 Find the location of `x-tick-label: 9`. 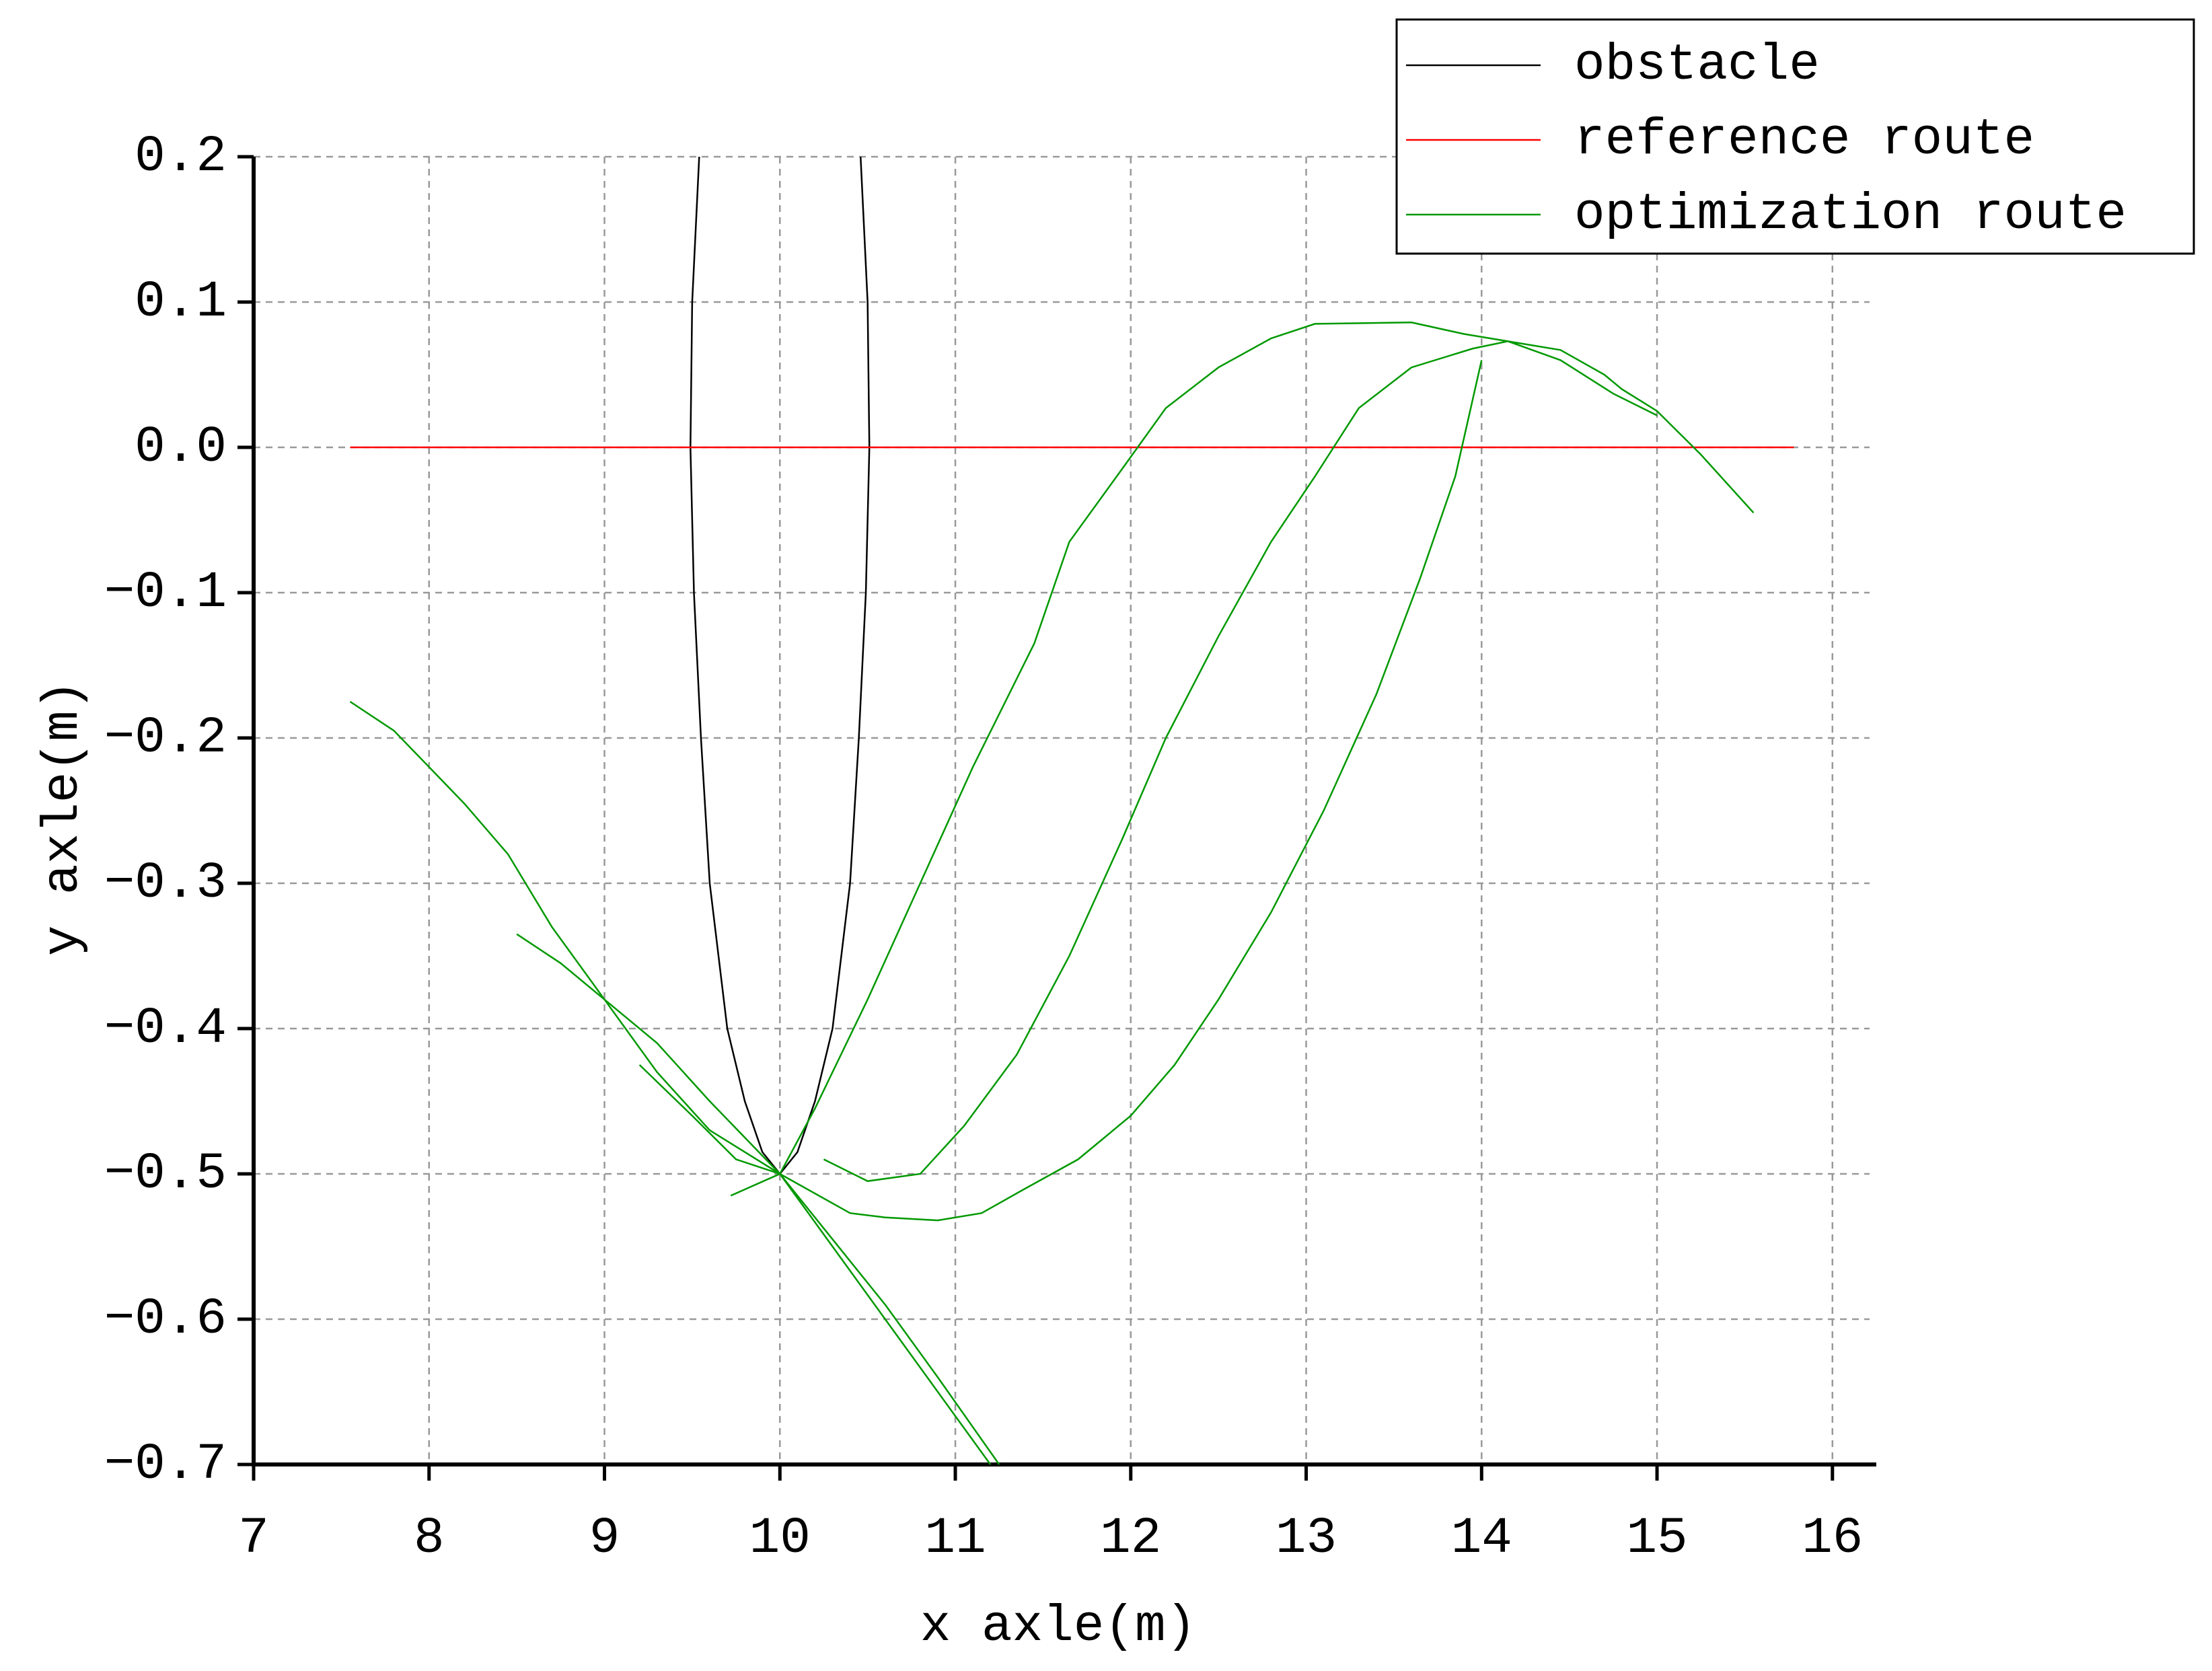

x-tick-label: 9 is located at coordinates (604, 1538).